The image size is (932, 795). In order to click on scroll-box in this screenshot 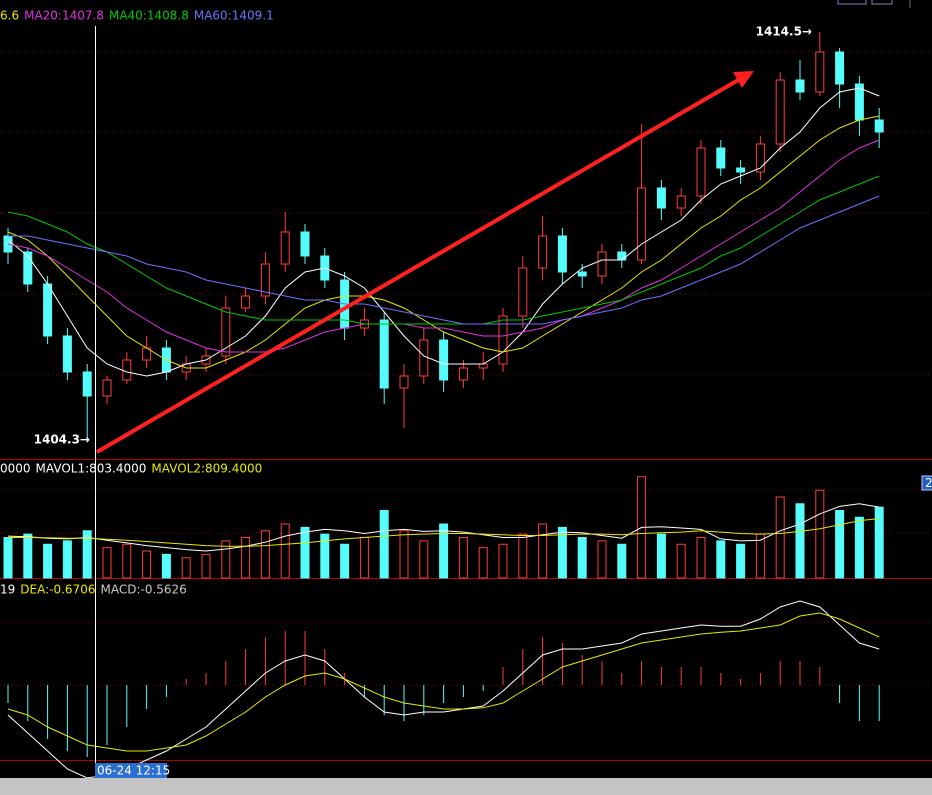, I will do `click(926, 483)`.